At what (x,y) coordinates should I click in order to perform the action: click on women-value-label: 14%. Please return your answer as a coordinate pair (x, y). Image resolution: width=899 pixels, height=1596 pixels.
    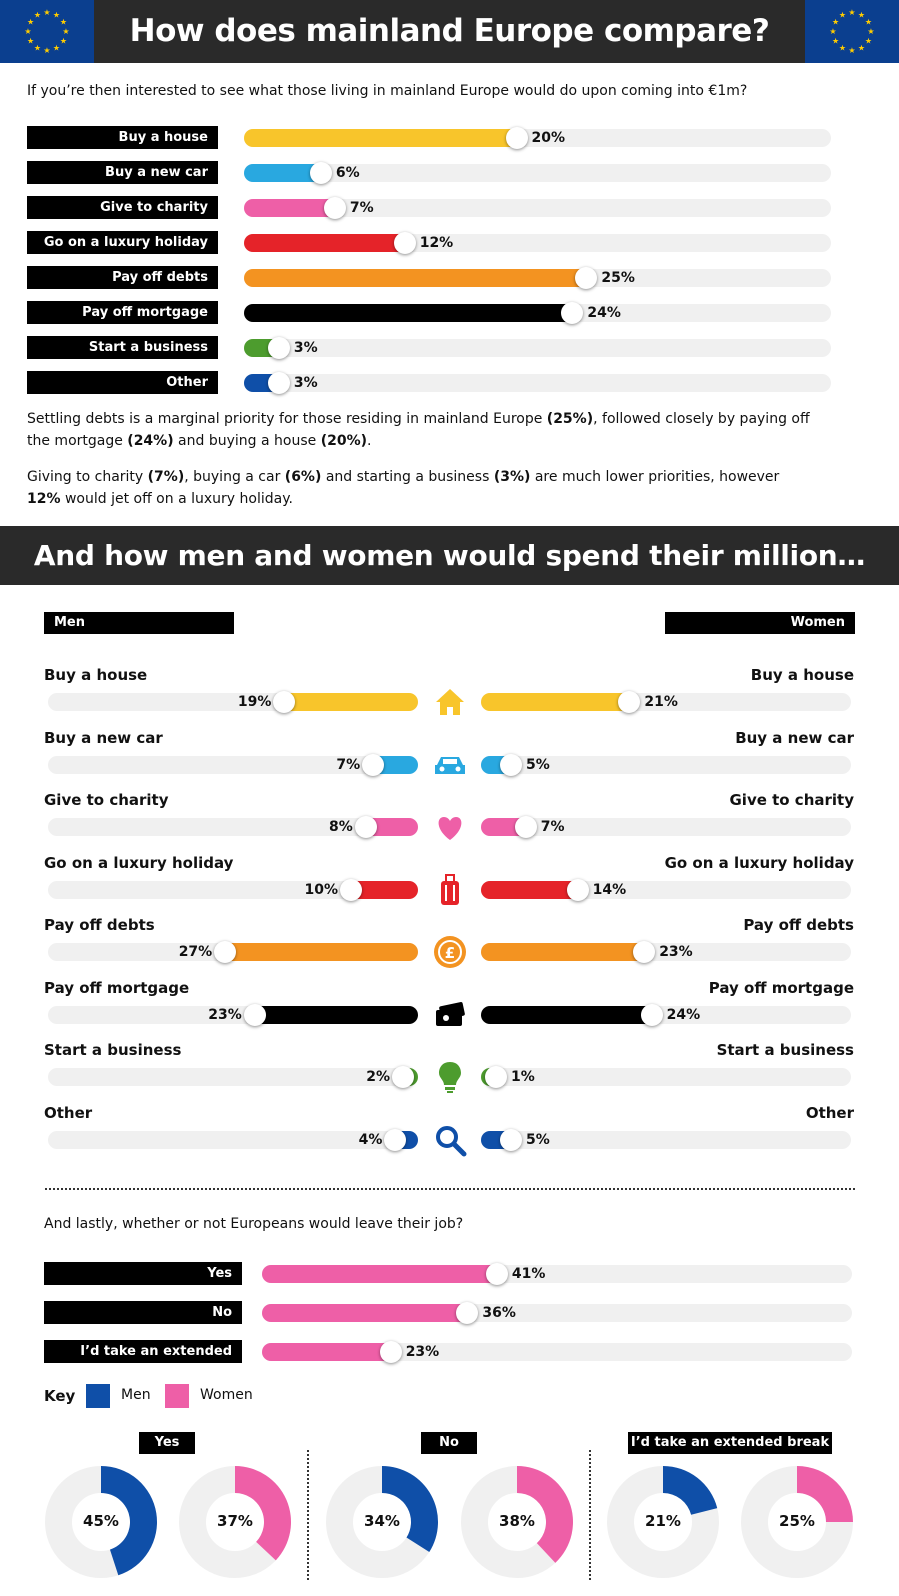
    Looking at the image, I should click on (609, 890).